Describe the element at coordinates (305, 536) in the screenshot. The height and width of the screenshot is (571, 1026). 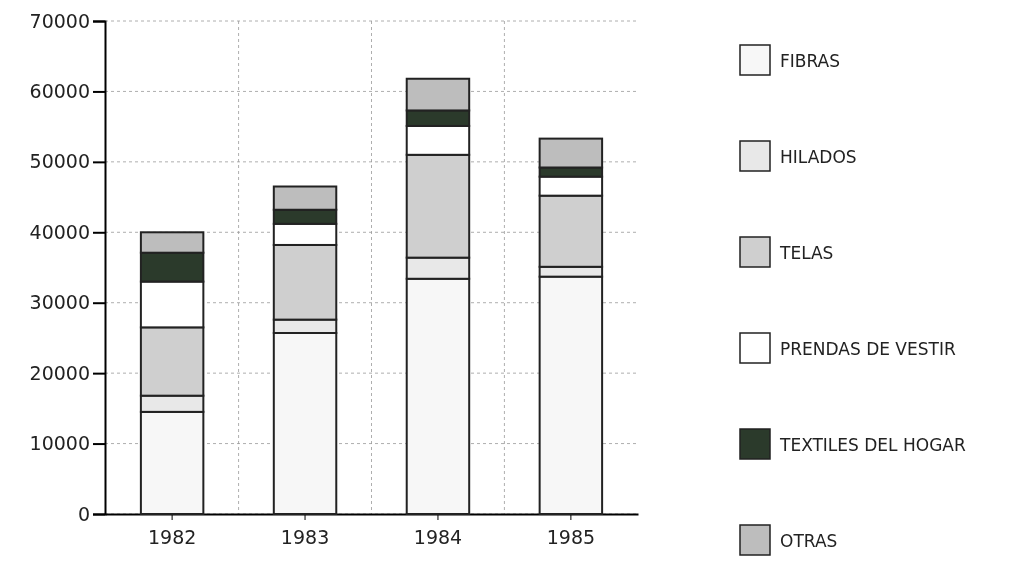
I see `x-tick-label: 1983` at that location.